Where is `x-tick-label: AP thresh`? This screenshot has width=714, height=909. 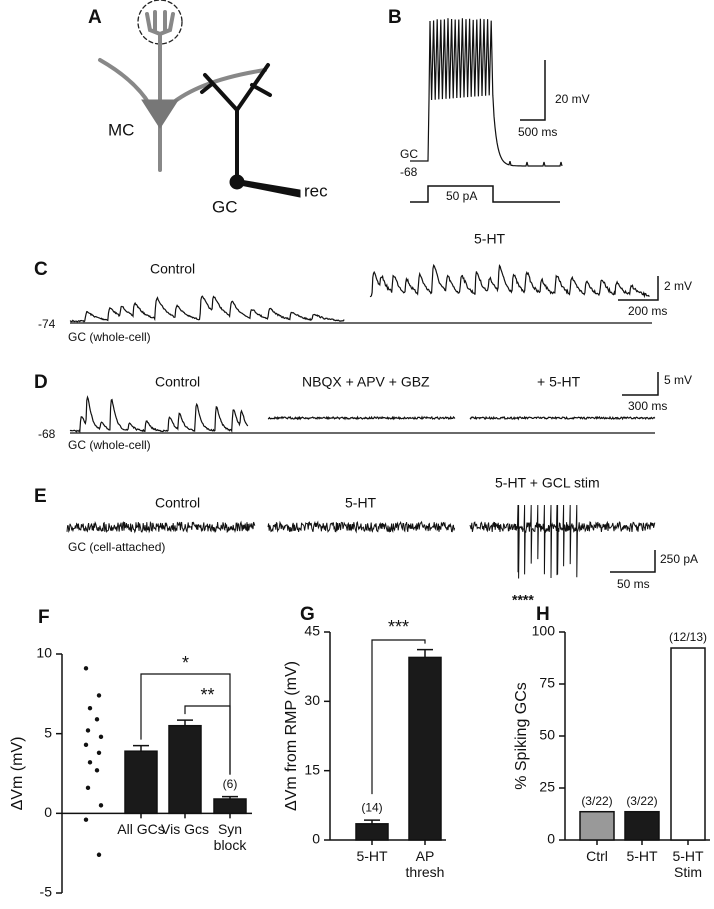
x-tick-label: AP thresh is located at coordinates (425, 864).